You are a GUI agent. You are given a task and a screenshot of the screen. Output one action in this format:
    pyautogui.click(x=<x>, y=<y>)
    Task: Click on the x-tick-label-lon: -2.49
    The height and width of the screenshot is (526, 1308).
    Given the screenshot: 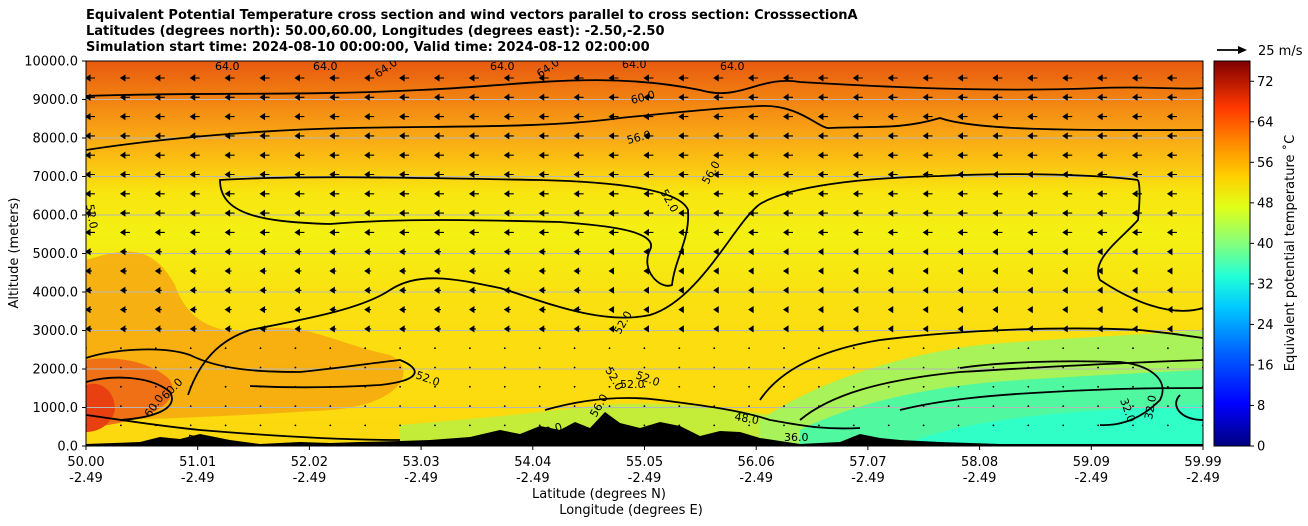 What is the action you would take?
    pyautogui.click(x=1091, y=478)
    